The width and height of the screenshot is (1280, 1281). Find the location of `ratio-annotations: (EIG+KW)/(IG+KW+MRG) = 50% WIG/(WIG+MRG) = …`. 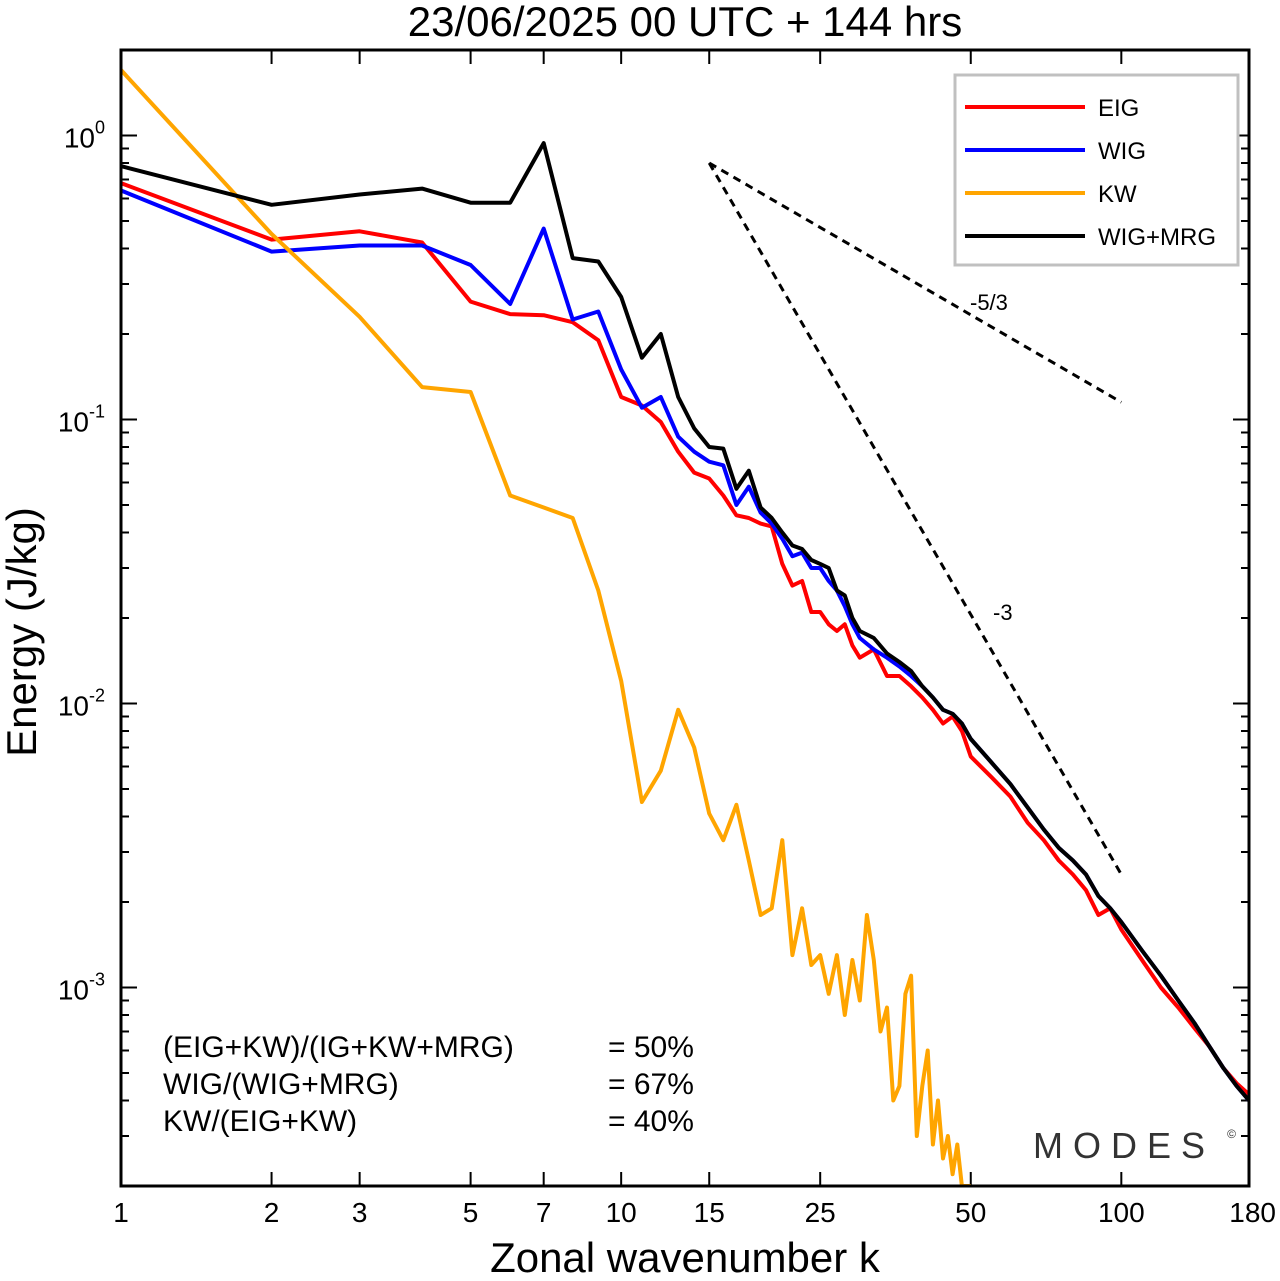

ratio-annotations: (EIG+KW)/(IG+KW+MRG) = 50% WIG/(WIG+MRG) = … is located at coordinates (428, 1084).